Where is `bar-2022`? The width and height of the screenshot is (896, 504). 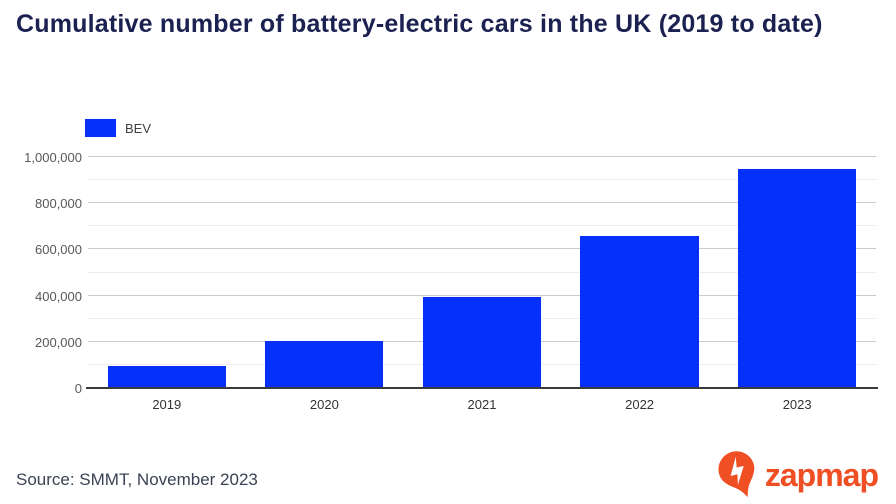
bar-2022 is located at coordinates (639, 311).